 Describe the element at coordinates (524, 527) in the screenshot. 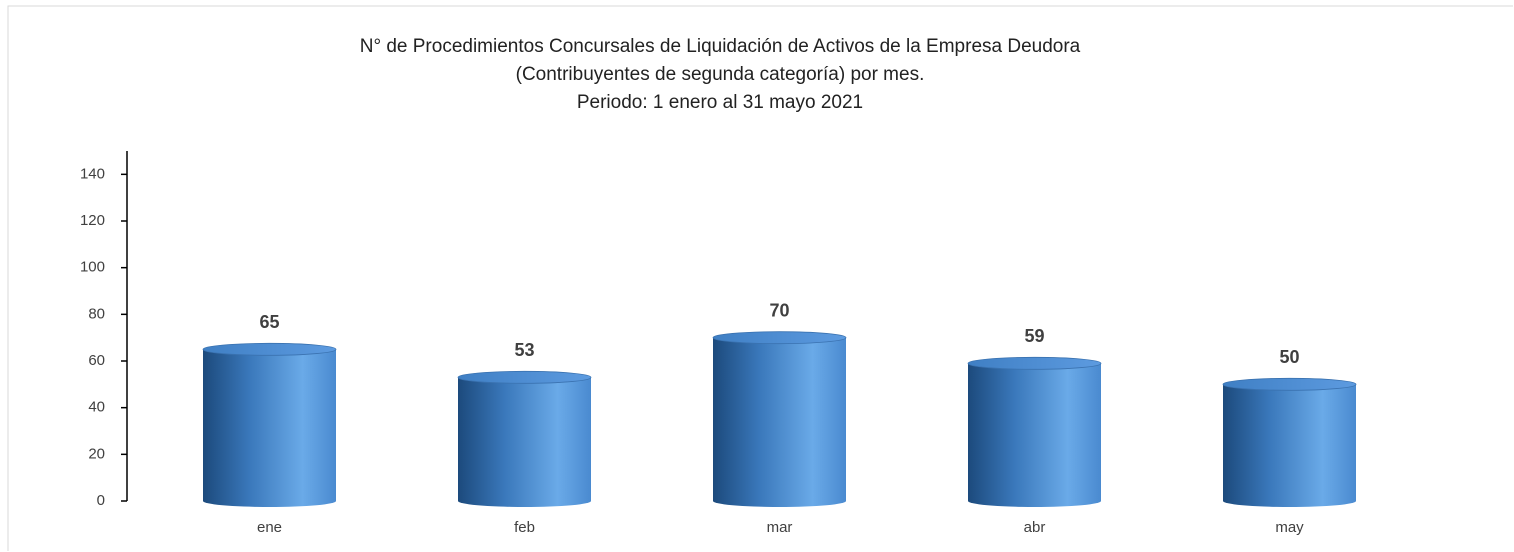

I see `x-tick-label: feb` at that location.